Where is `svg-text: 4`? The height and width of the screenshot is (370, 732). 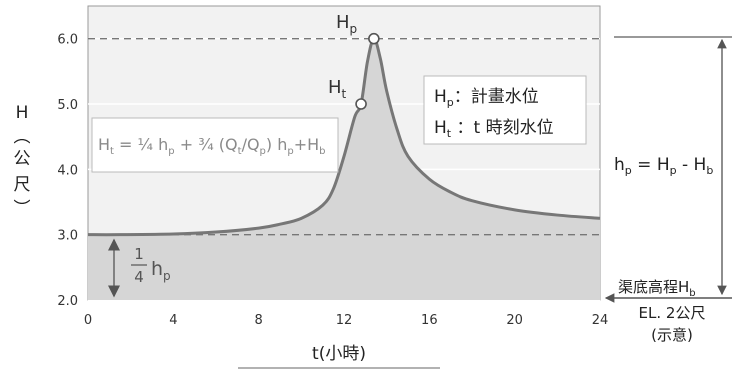
svg-text: 4 is located at coordinates (139, 277).